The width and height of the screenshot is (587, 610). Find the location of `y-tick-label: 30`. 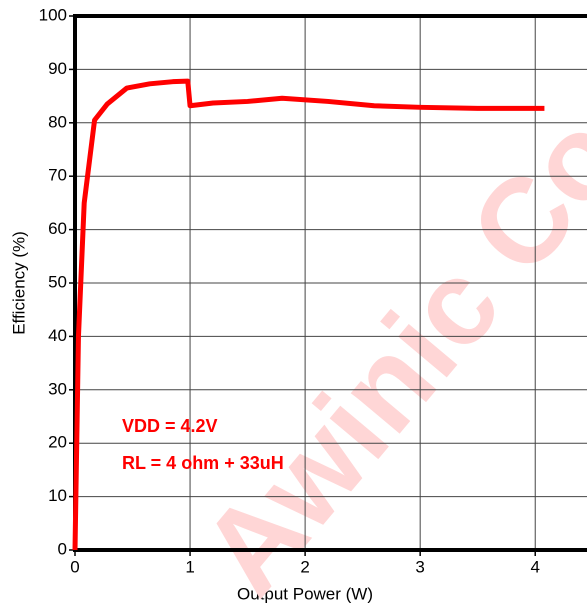

y-tick-label: 30 is located at coordinates (57, 388).